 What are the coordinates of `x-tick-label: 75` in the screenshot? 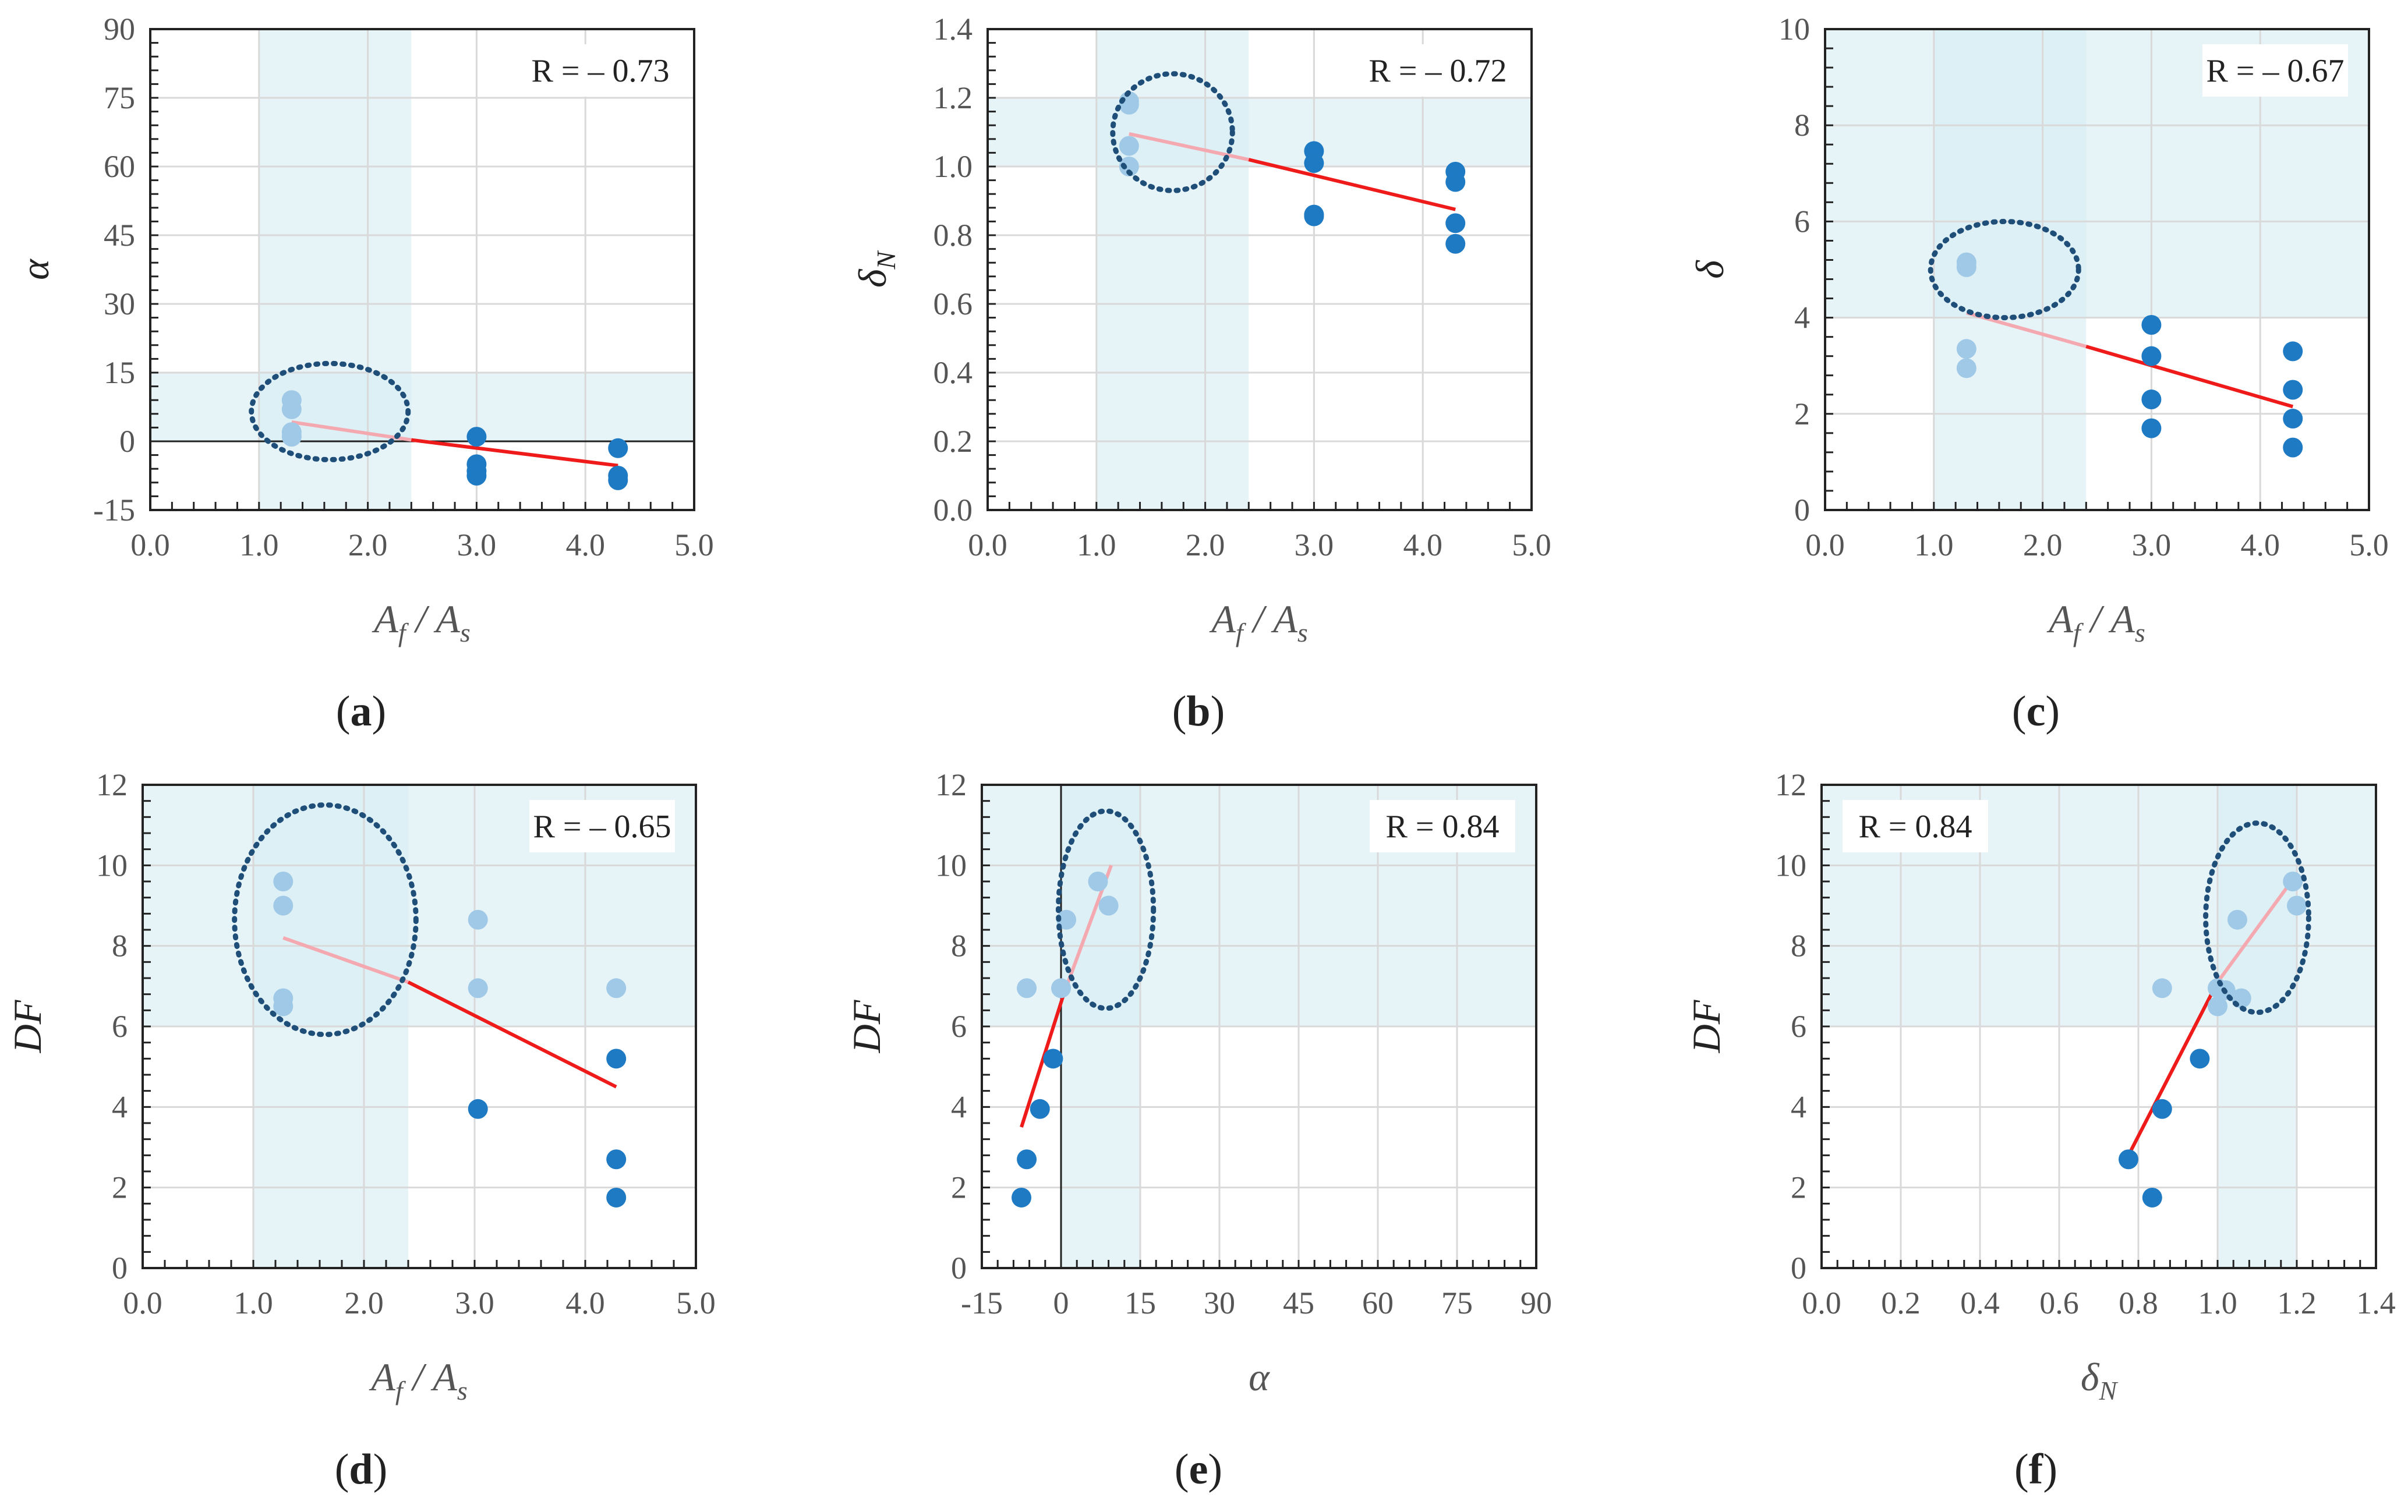 It's located at (1457, 1303).